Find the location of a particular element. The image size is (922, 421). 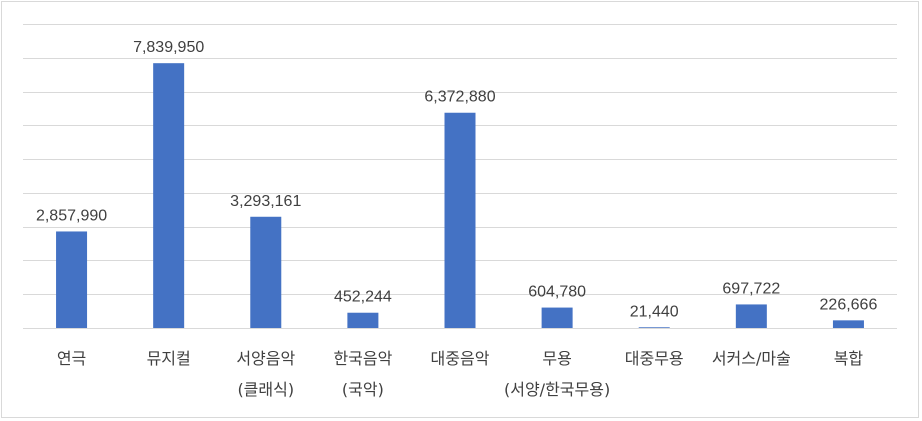

category-label: (국악) is located at coordinates (363, 389).